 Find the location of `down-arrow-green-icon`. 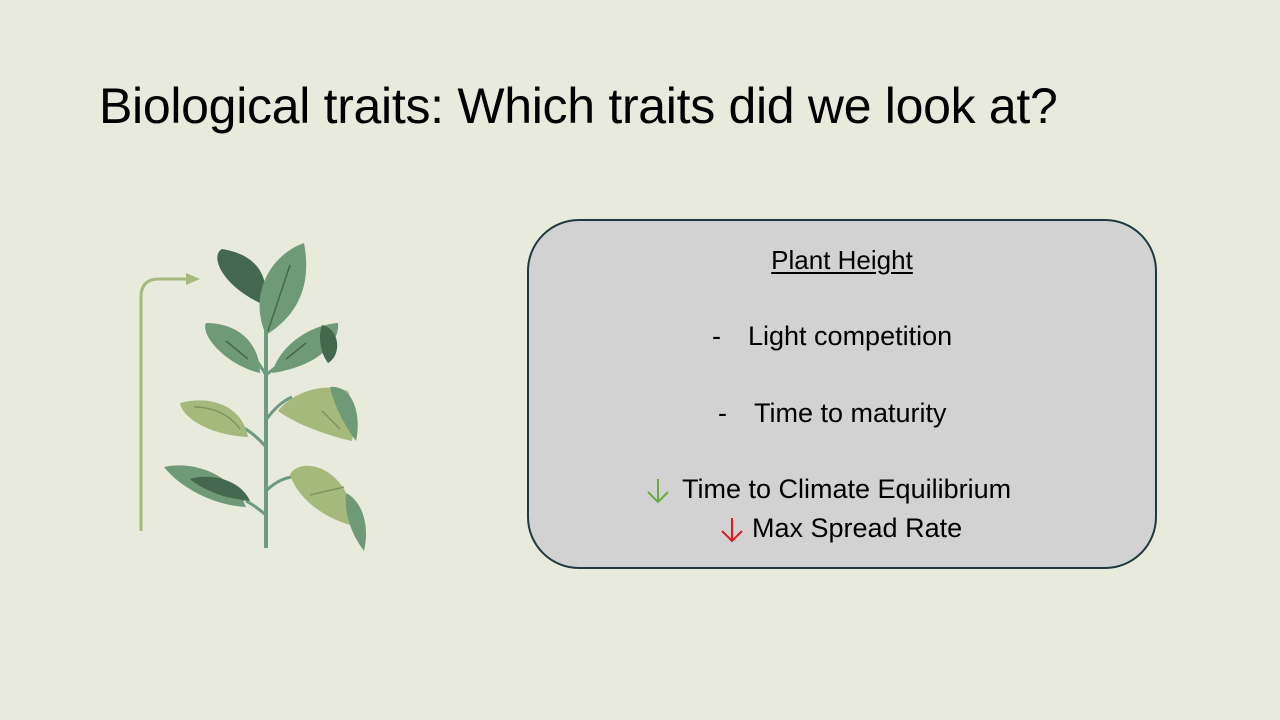

down-arrow-green-icon is located at coordinates (658, 491).